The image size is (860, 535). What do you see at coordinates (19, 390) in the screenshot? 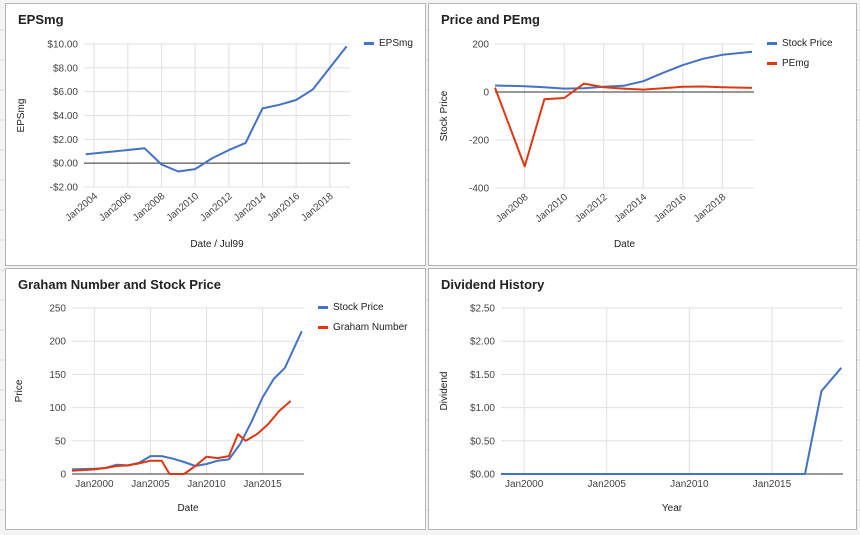
I see `y-axis-label: Price` at bounding box center [19, 390].